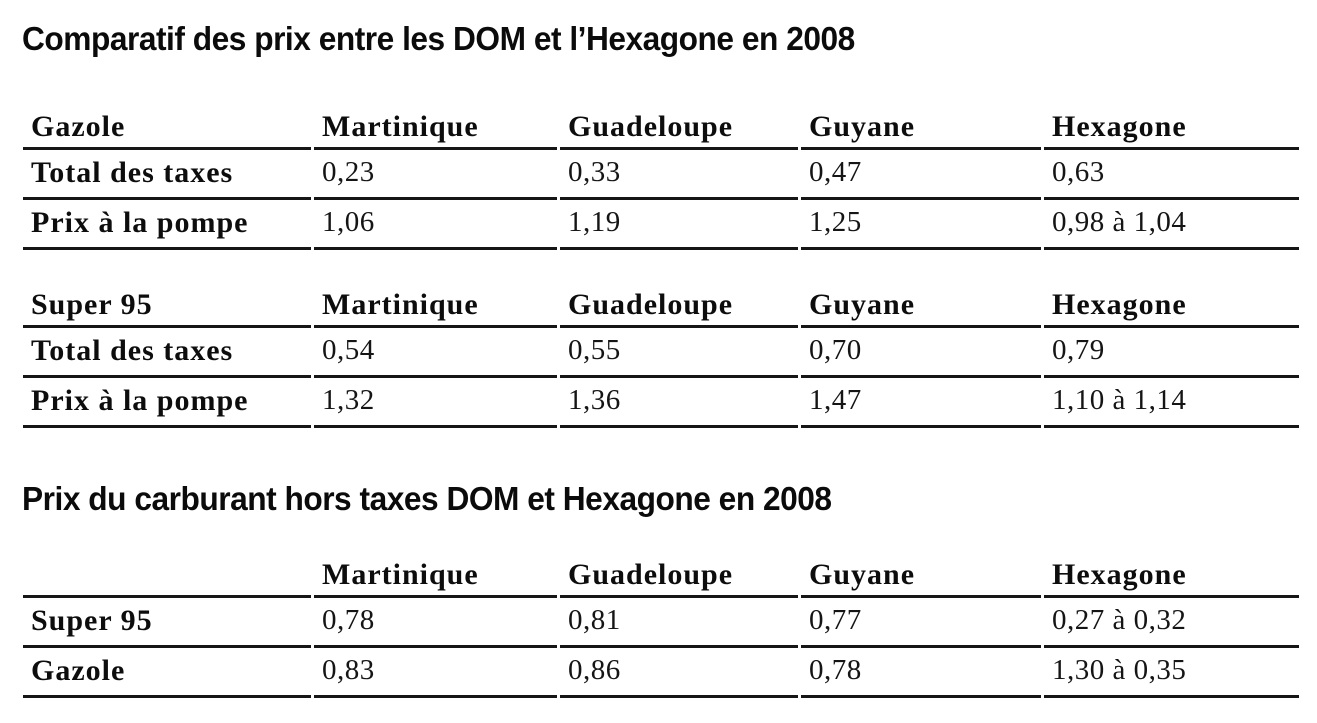 The height and width of the screenshot is (723, 1317). I want to click on row-label-gazole: Gazole, so click(167, 673).